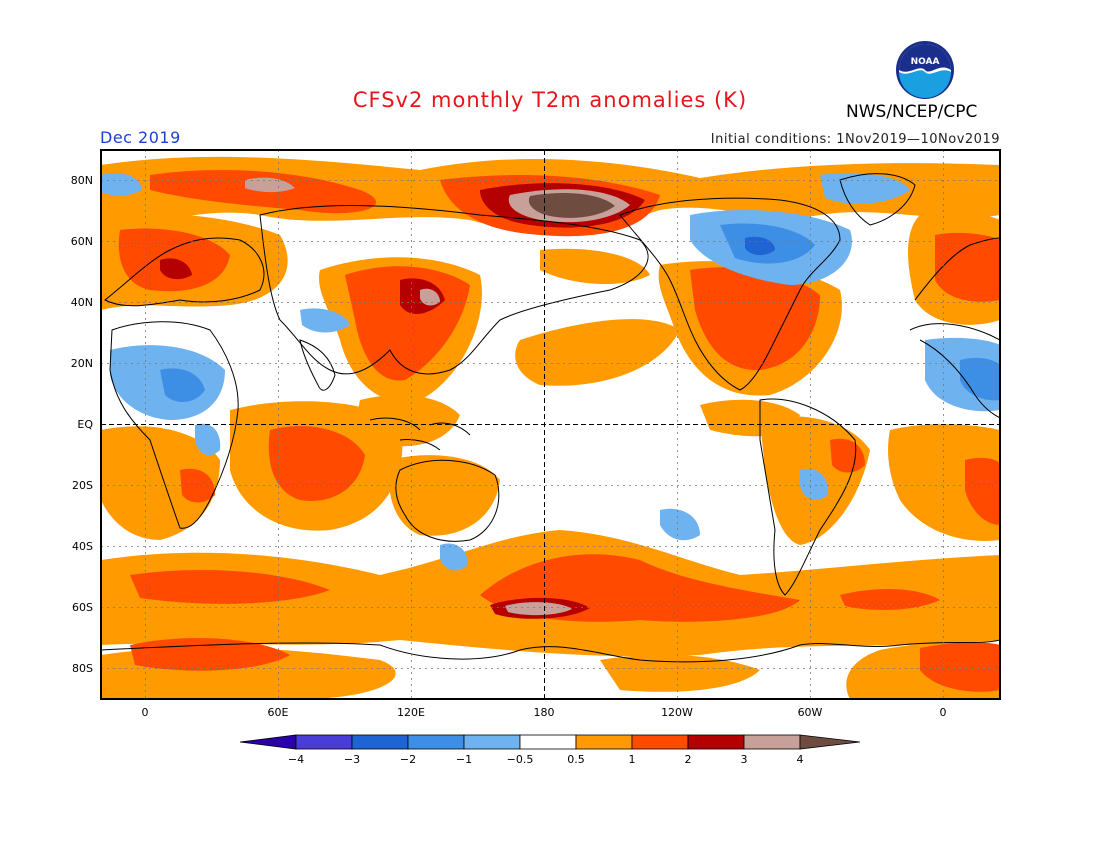 The height and width of the screenshot is (850, 1100). Describe the element at coordinates (550, 100) in the screenshot. I see `chart-title: CFSv2 monthly T2m anomalies (K)` at that location.